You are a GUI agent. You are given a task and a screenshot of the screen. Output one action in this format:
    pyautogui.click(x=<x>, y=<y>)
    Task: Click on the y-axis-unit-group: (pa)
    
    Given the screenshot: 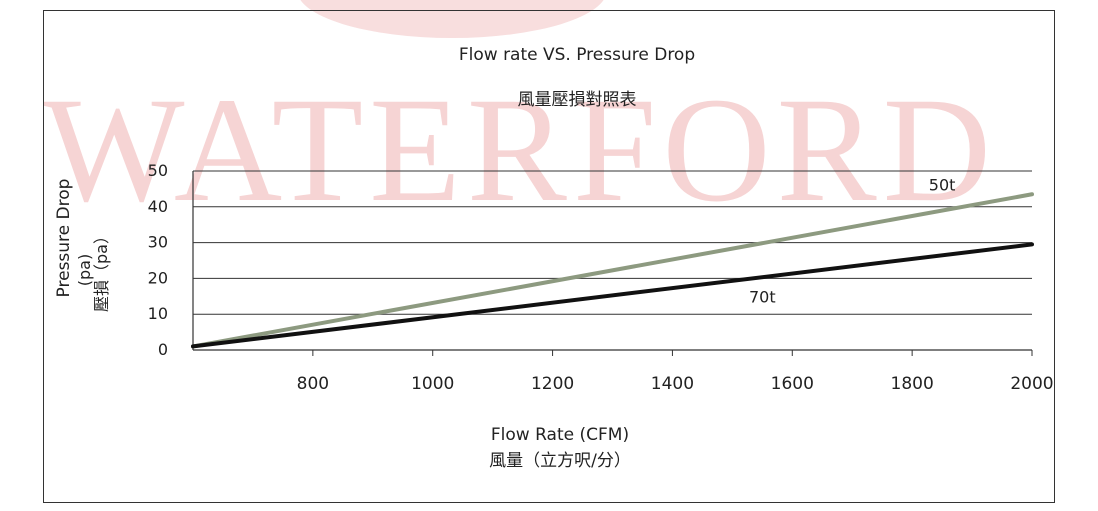 What is the action you would take?
    pyautogui.click(x=84, y=270)
    